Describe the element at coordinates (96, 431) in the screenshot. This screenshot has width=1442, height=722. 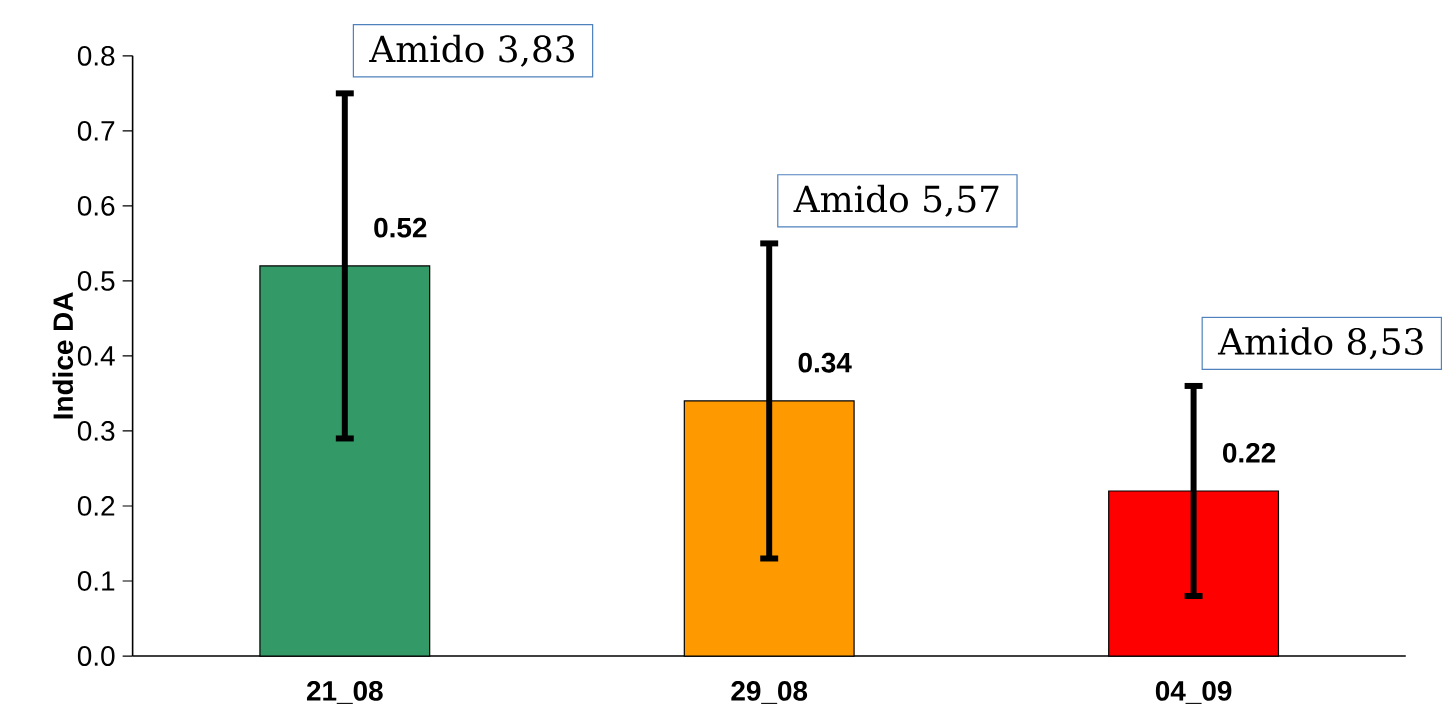
I see `y-tick-label: 0.3` at that location.